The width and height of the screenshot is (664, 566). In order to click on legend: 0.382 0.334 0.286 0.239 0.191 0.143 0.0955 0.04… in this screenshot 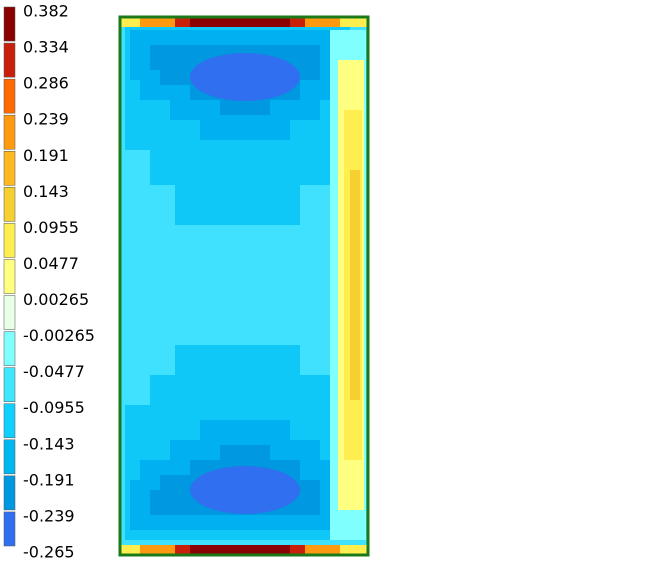, I will do `click(49, 282)`.